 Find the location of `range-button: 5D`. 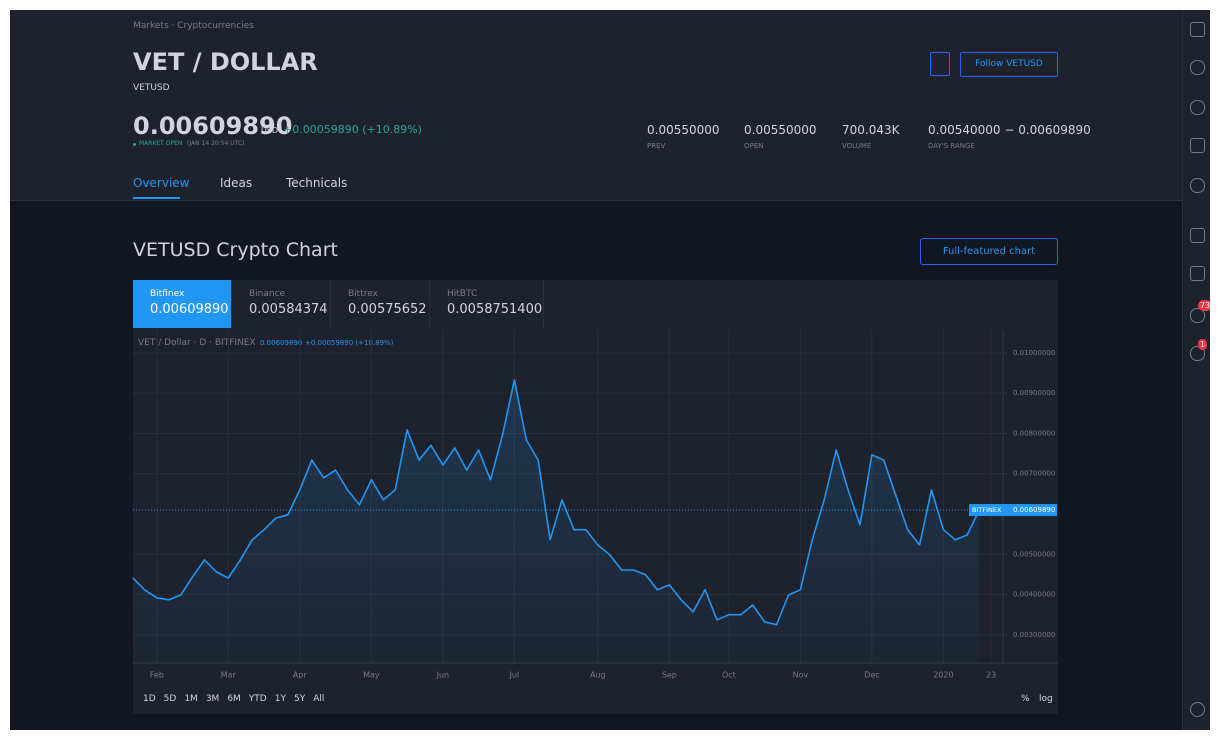

range-button: 5D is located at coordinates (170, 699).